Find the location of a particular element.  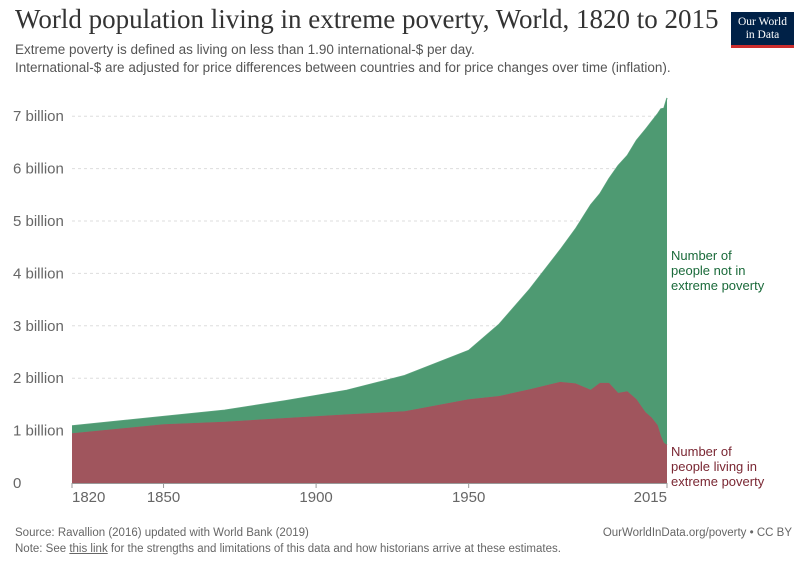

y-tick-label: 7 billion is located at coordinates (38, 116).